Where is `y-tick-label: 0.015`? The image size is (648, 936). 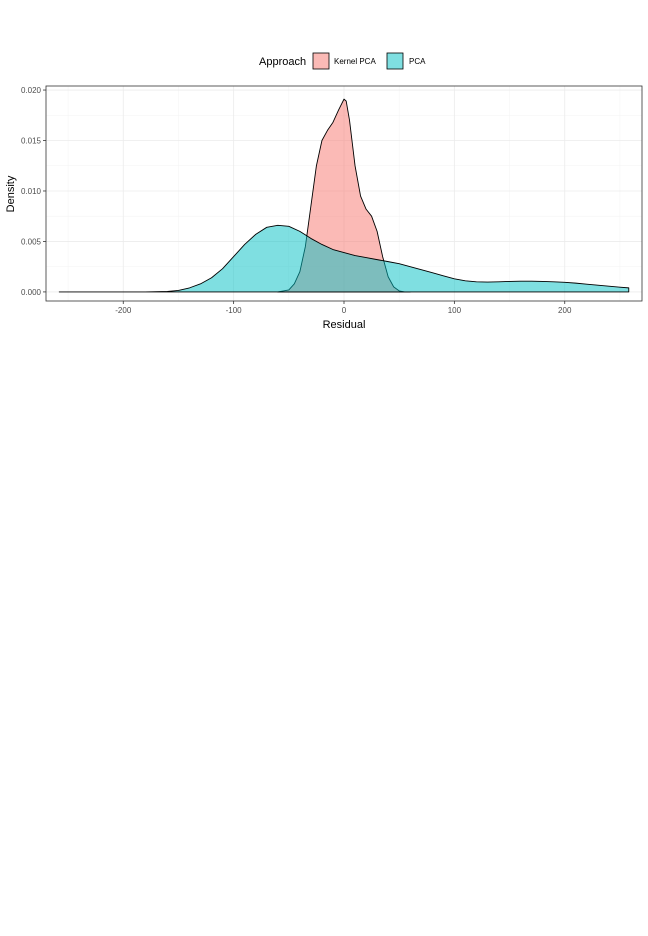 y-tick-label: 0.015 is located at coordinates (31, 141).